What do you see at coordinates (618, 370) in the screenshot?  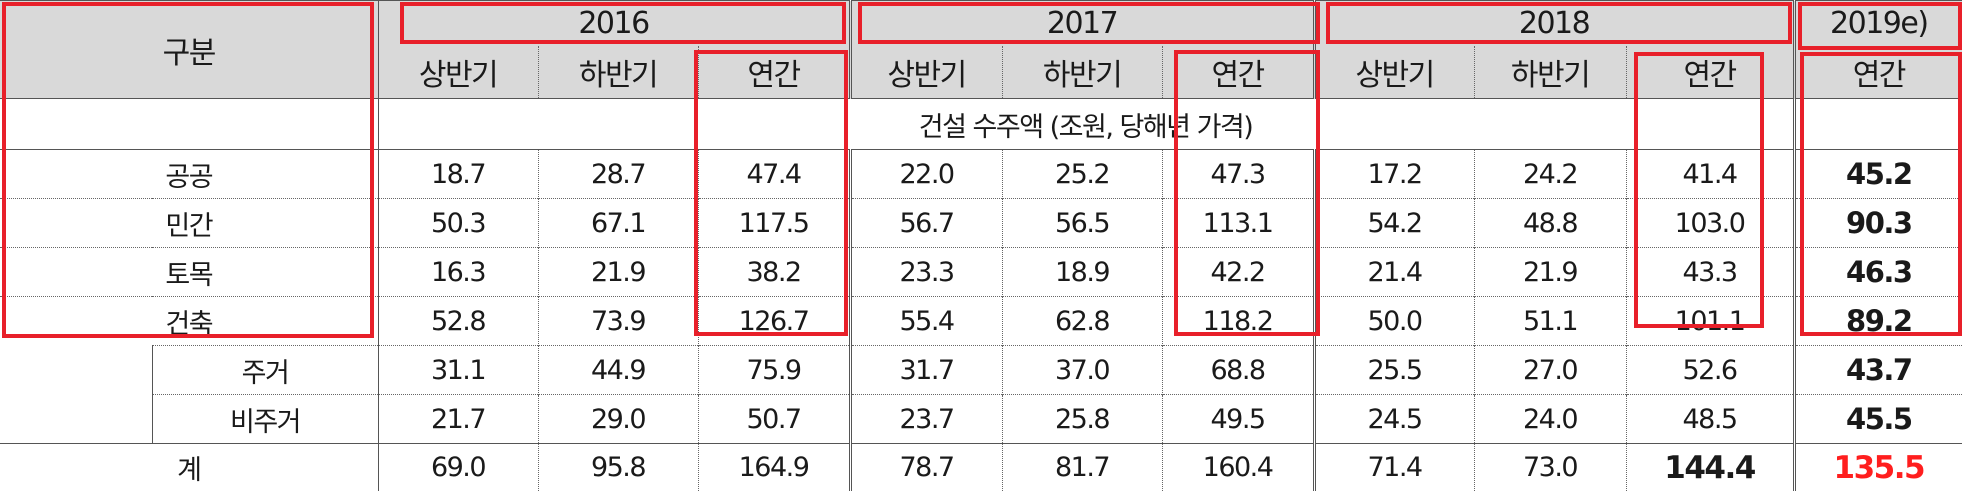 I see `cell: 44.9` at bounding box center [618, 370].